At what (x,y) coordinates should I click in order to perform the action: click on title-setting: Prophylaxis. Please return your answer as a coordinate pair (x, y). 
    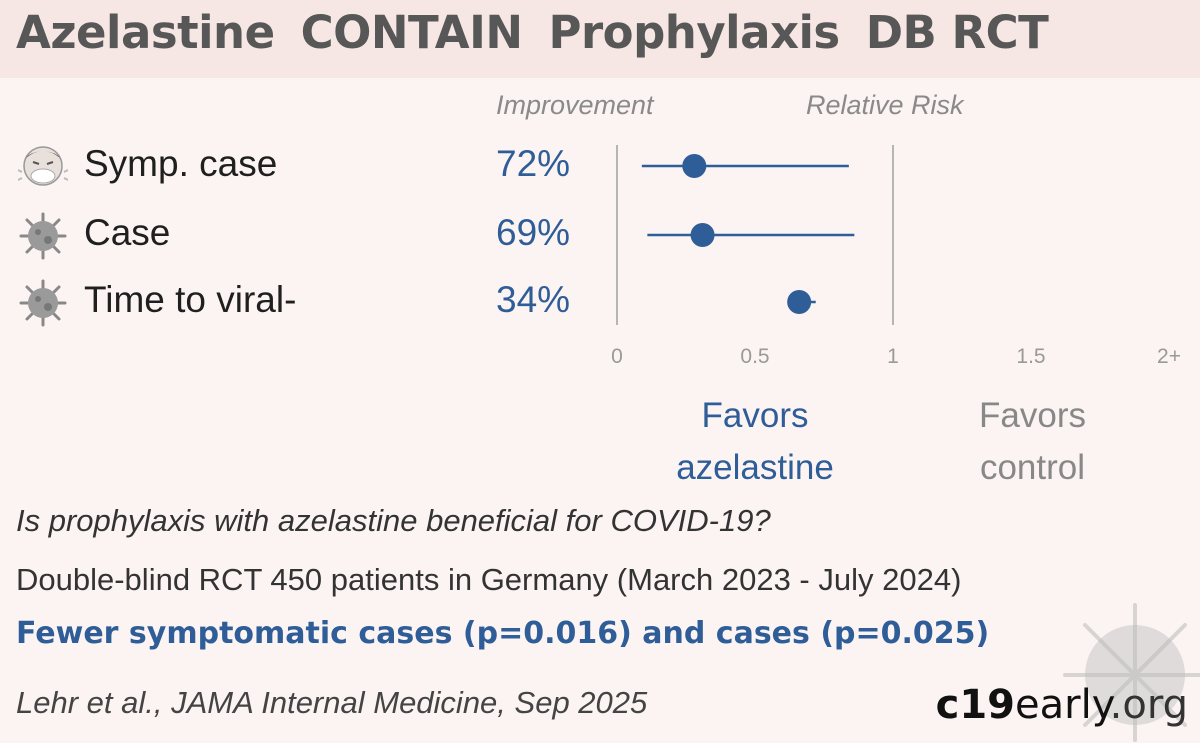
    Looking at the image, I should click on (694, 32).